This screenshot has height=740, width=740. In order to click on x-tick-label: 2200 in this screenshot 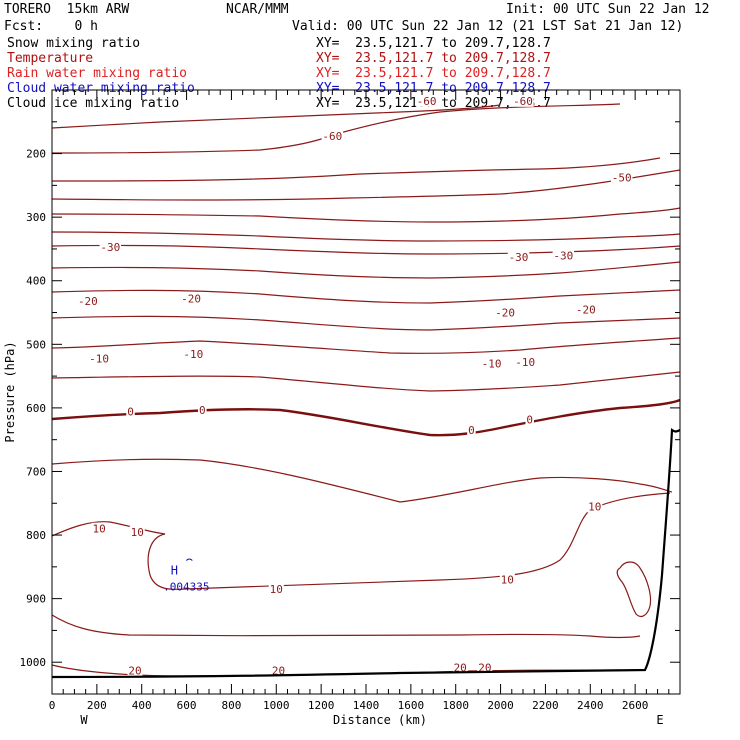, I will do `click(545, 705)`.